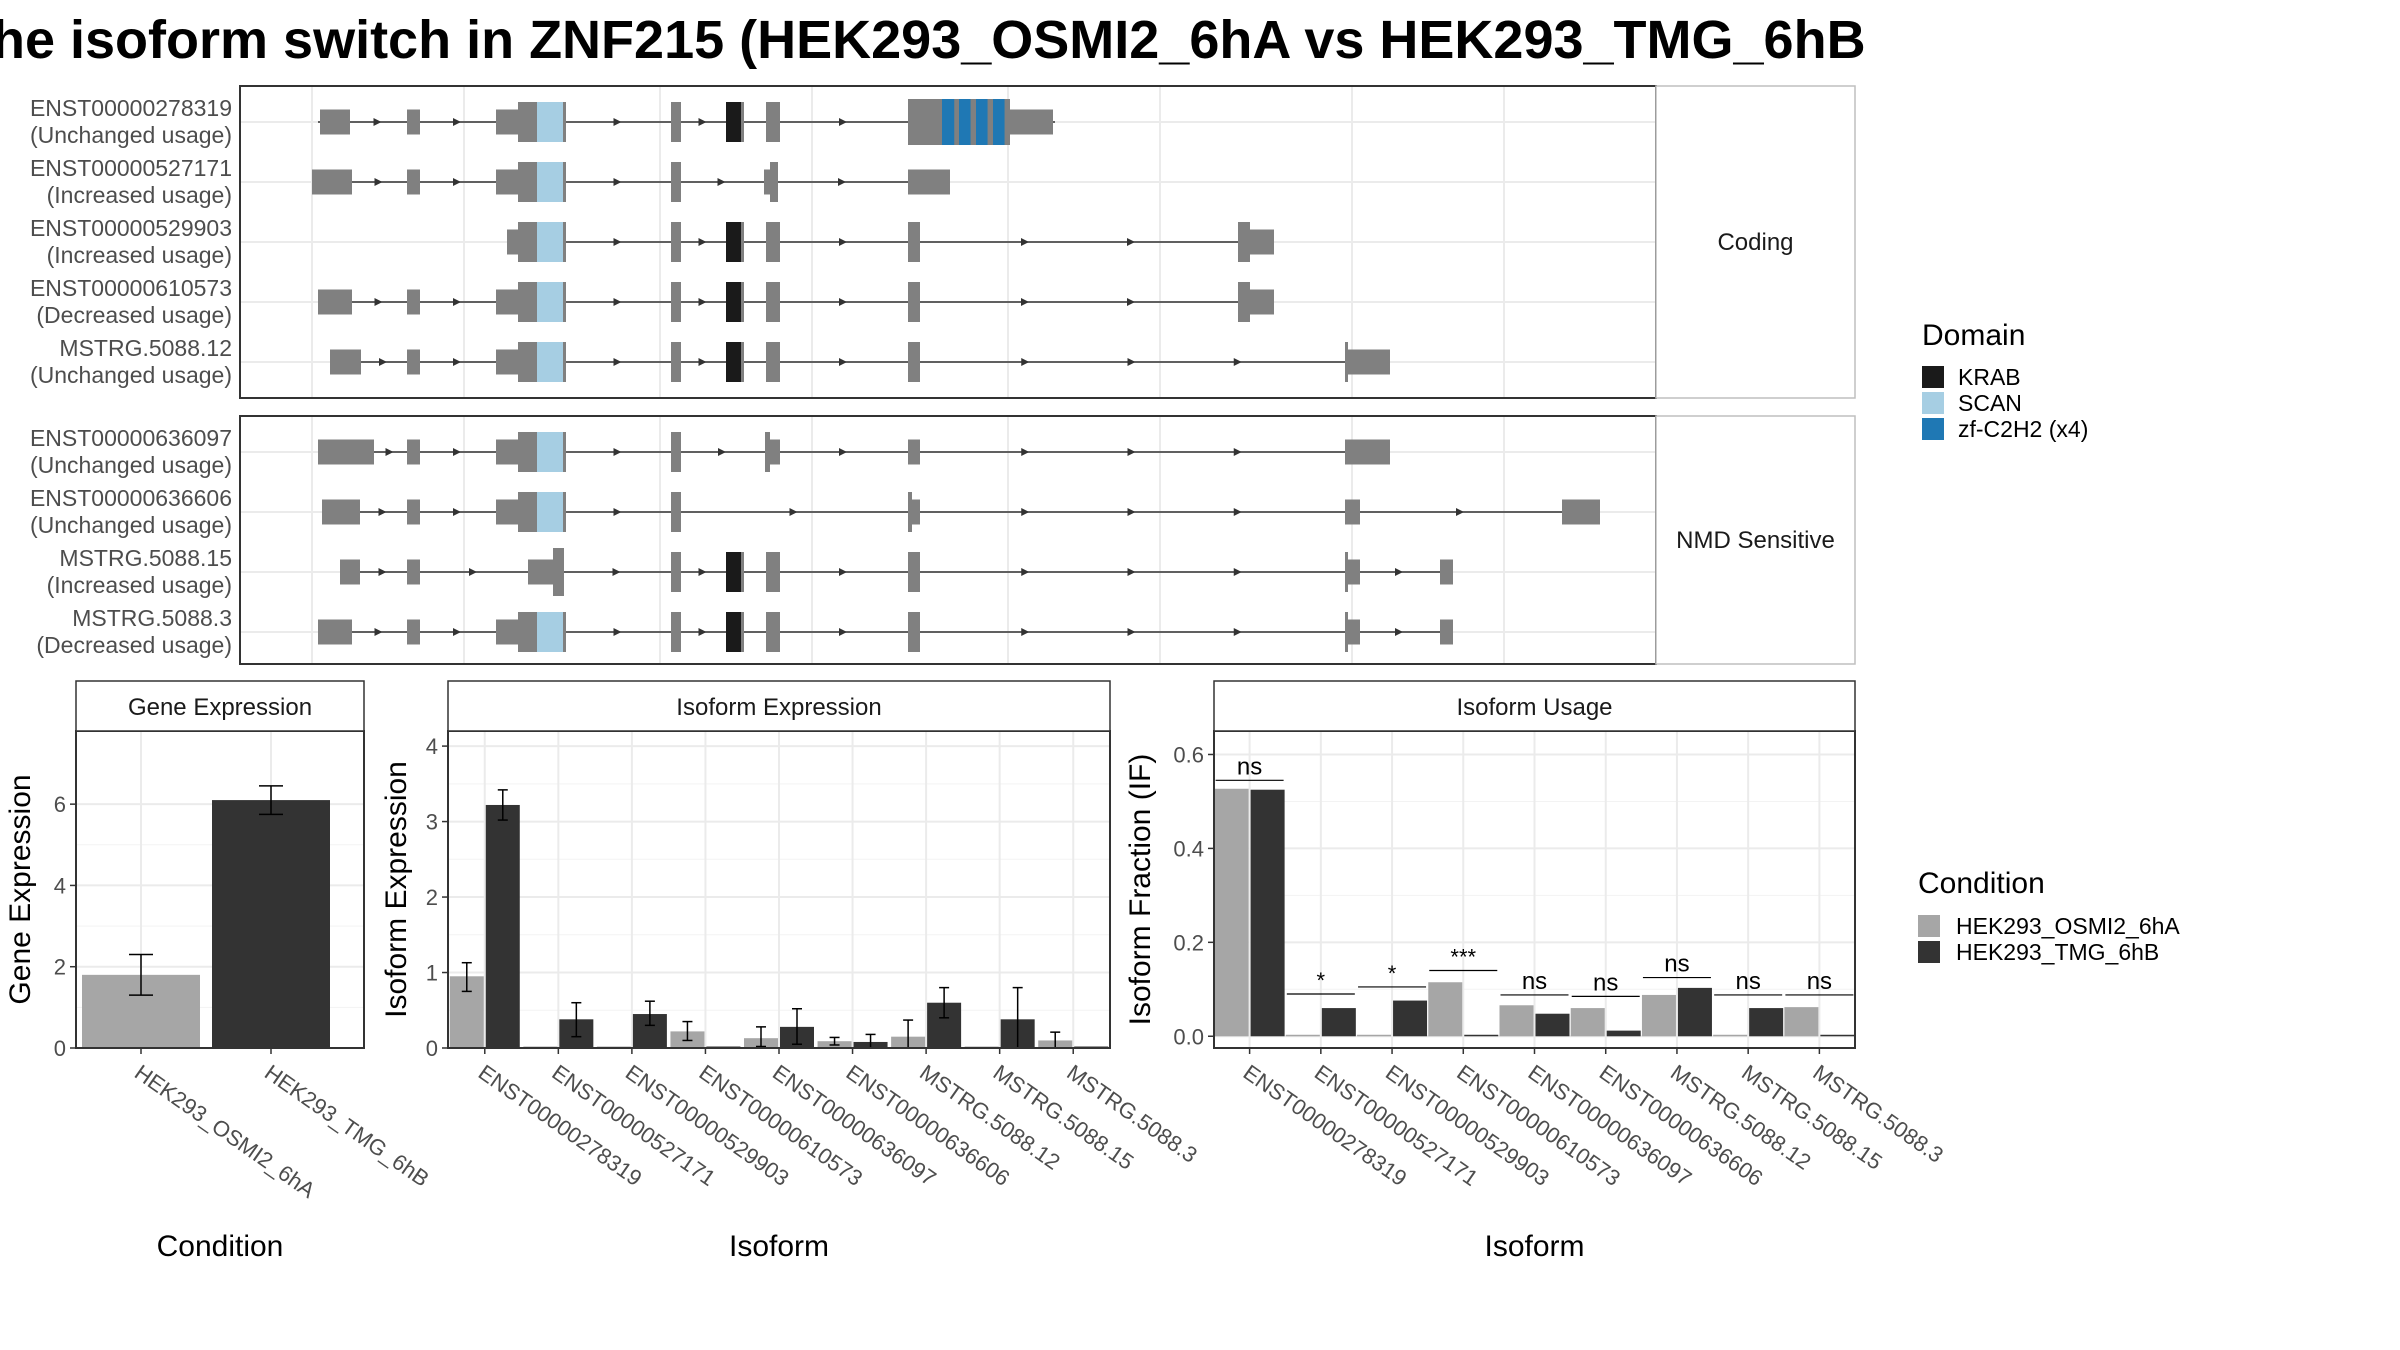 The height and width of the screenshot is (1350, 2400). I want to click on legend-label: KRAB, so click(1989, 377).